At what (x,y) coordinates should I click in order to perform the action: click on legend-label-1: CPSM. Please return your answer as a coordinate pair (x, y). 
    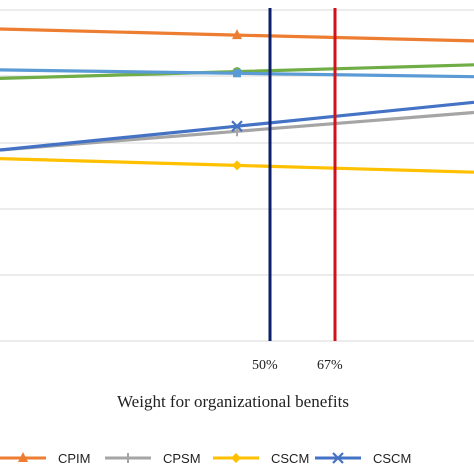
    Looking at the image, I should click on (182, 458).